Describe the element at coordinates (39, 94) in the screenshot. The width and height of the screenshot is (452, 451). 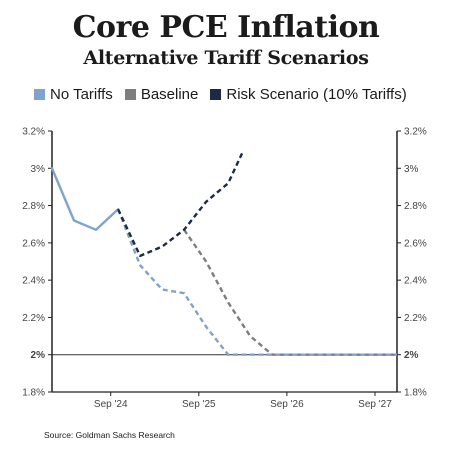
I see `legend-swatch-no-tariffs` at that location.